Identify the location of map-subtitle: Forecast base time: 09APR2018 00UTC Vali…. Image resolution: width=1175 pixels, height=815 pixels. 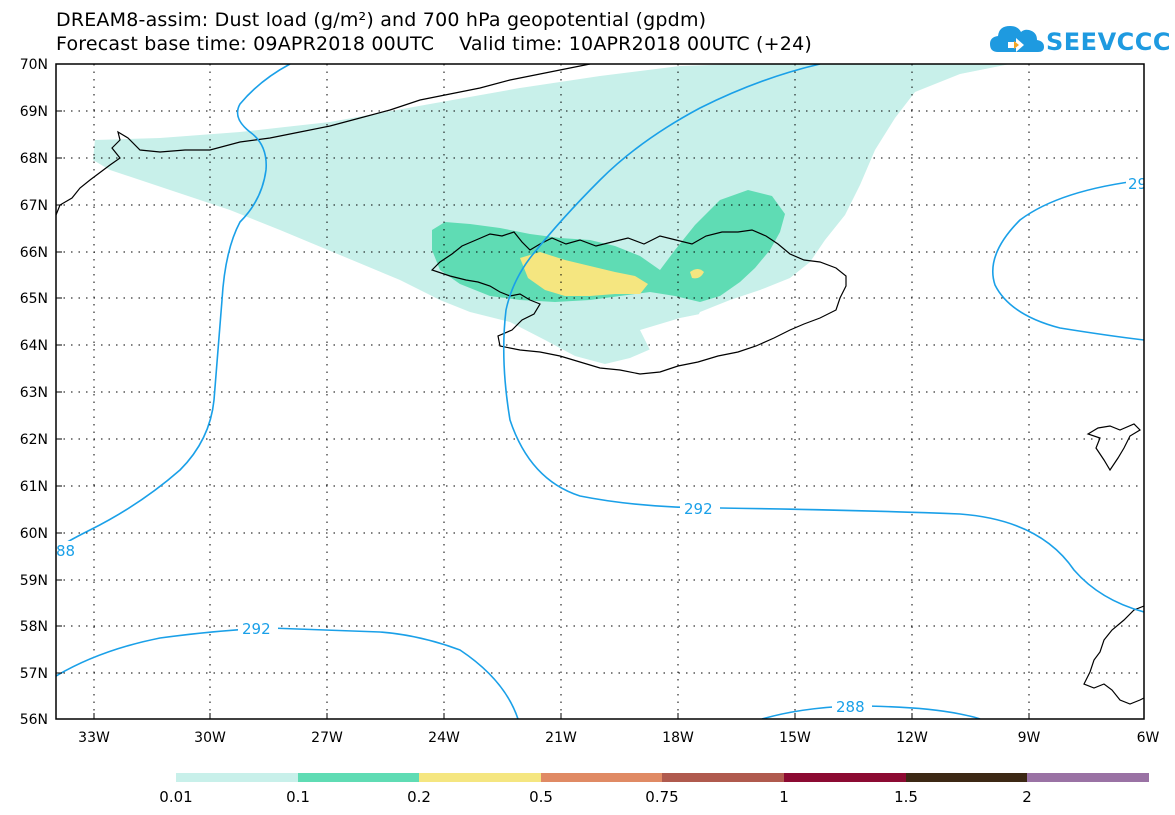
(434, 44).